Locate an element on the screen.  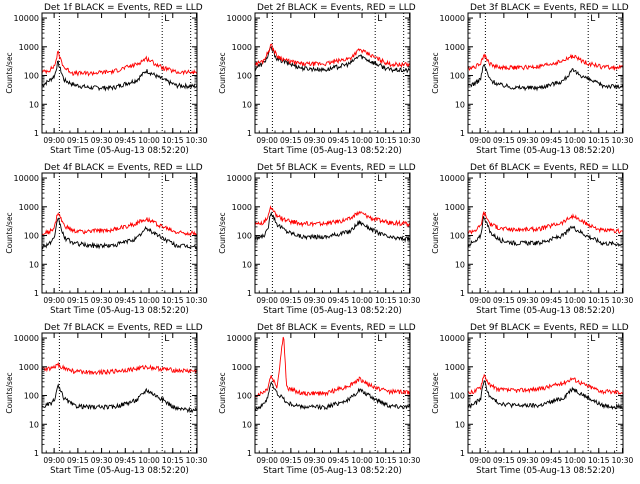
panel-title: Det 9f BLACK = Events, RED = LLD is located at coordinates (549, 328).